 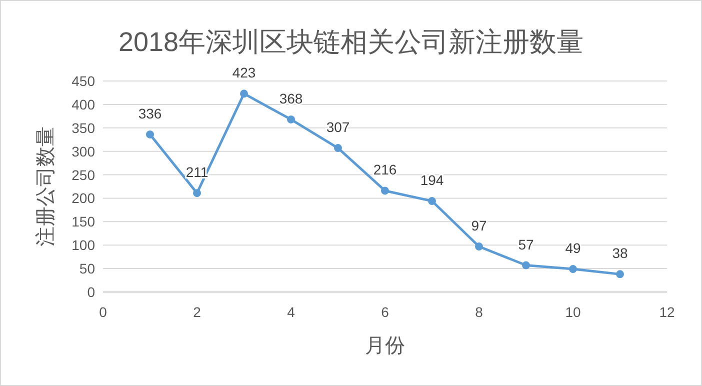 I want to click on data-label: 38, so click(x=620, y=253).